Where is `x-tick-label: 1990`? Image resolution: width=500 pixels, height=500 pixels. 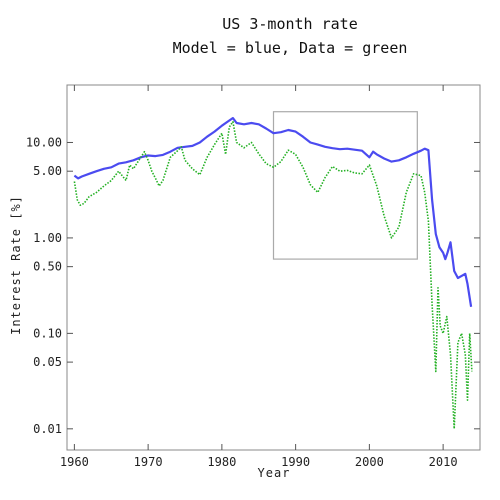
x-tick-label: 1990 is located at coordinates (295, 462).